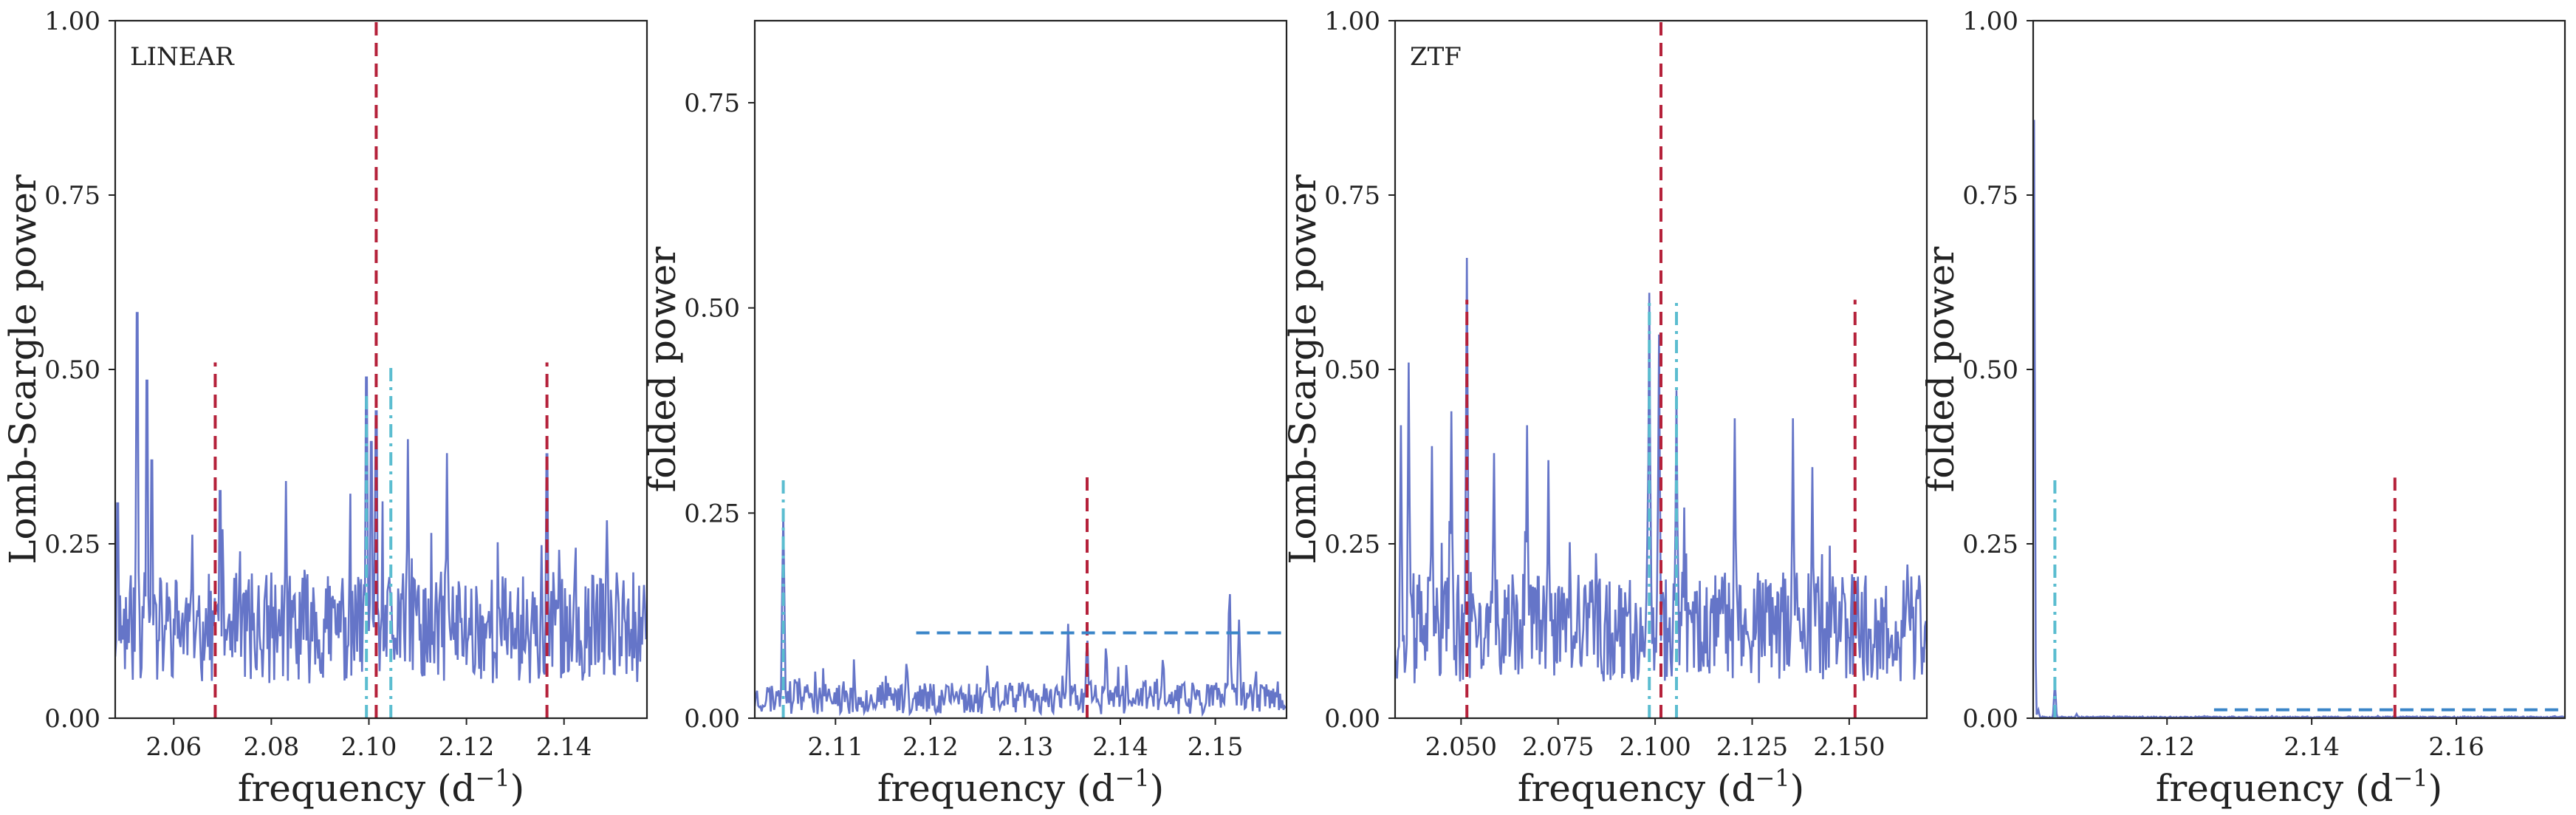 This screenshot has width=2576, height=815. I want to click on x-tick-label: 2.16, so click(2456, 747).